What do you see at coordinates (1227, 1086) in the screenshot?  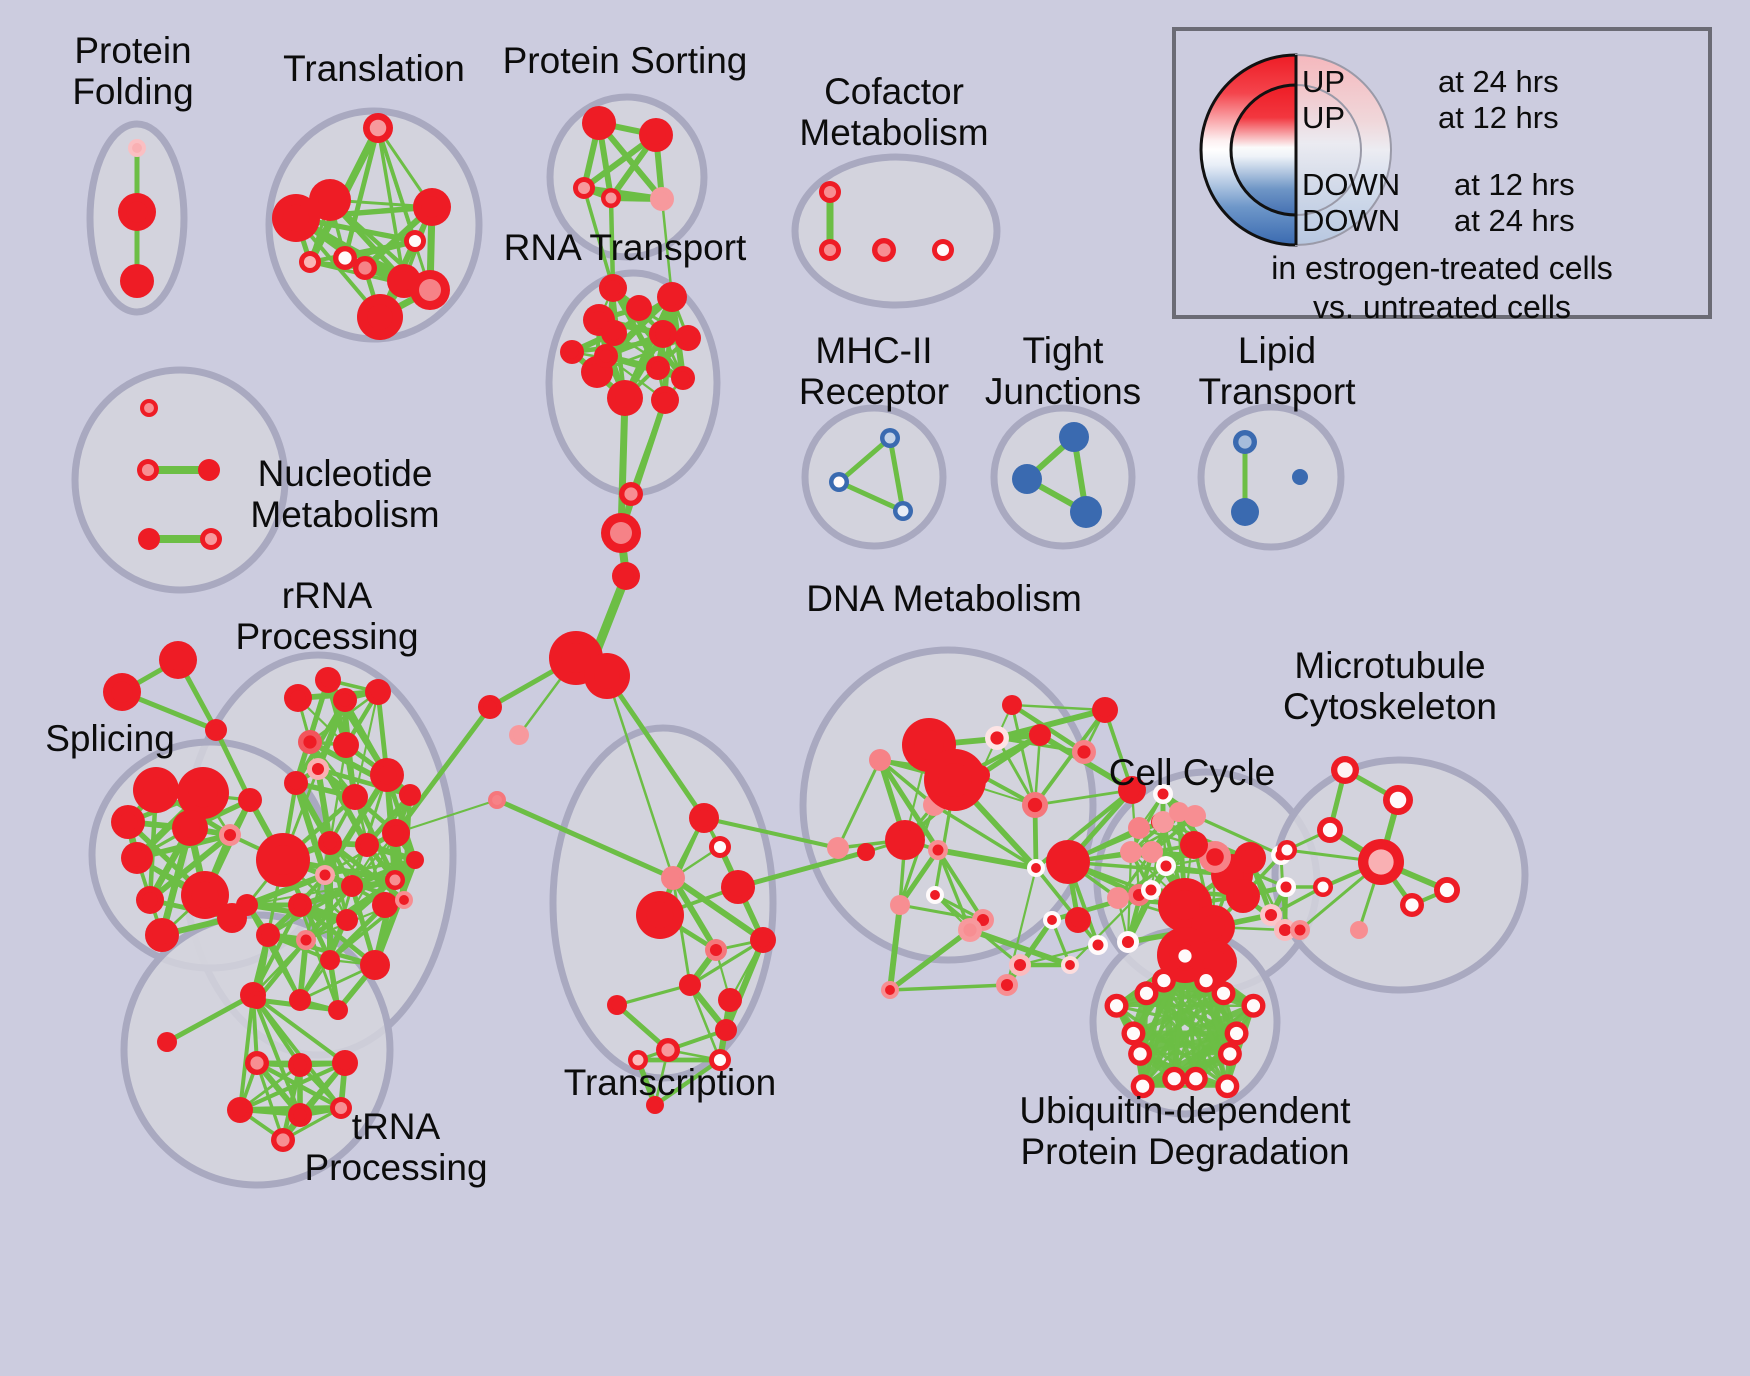 I see `node-ub-6-core` at bounding box center [1227, 1086].